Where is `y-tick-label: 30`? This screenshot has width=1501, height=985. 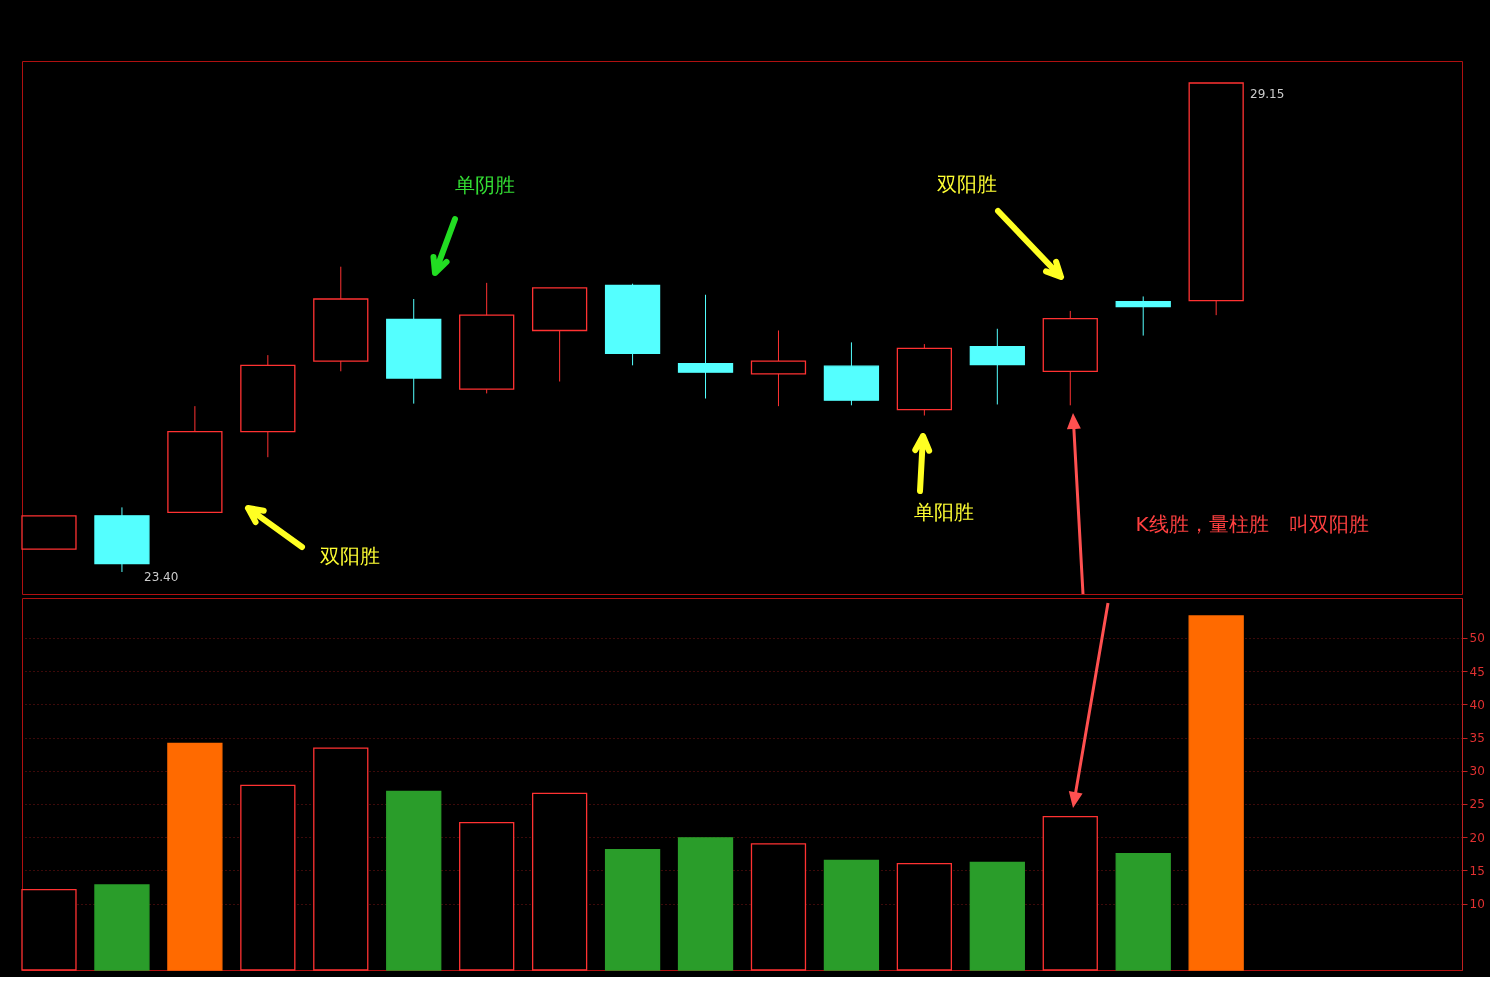
y-tick-label: 30 is located at coordinates (1477, 771).